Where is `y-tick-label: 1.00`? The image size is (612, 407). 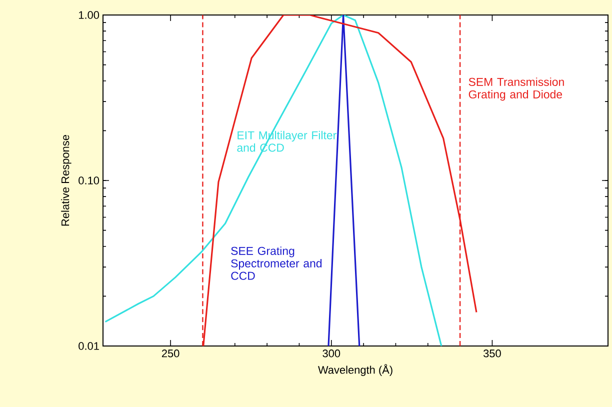 y-tick-label: 1.00 is located at coordinates (89, 15).